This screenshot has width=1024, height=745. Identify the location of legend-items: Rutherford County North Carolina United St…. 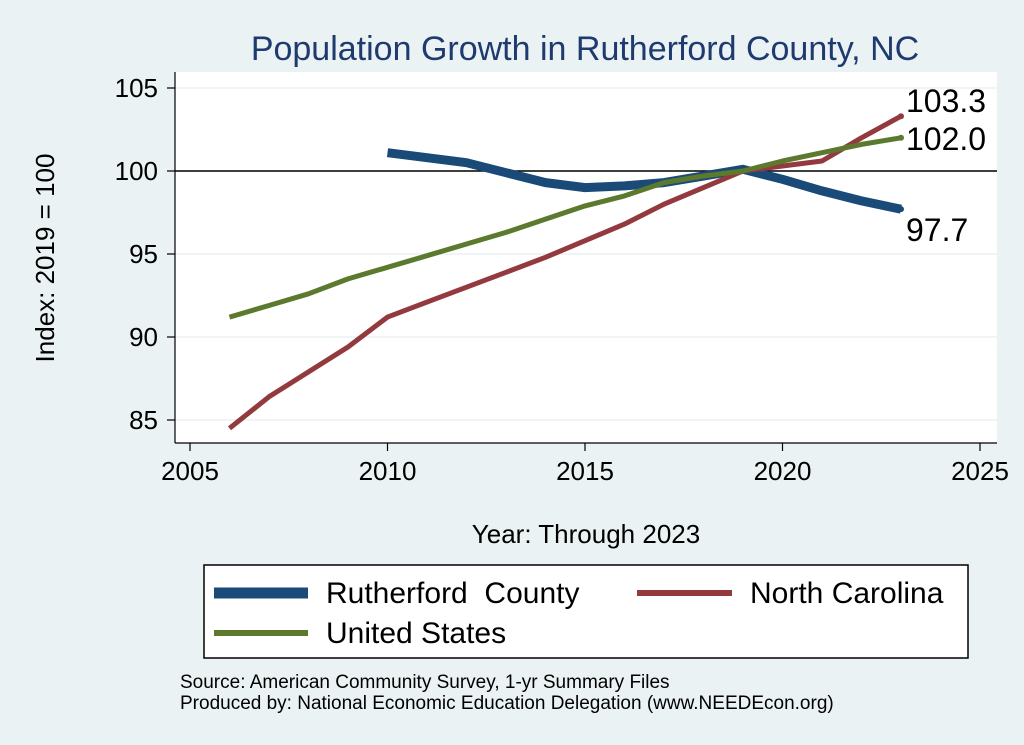
(579, 613).